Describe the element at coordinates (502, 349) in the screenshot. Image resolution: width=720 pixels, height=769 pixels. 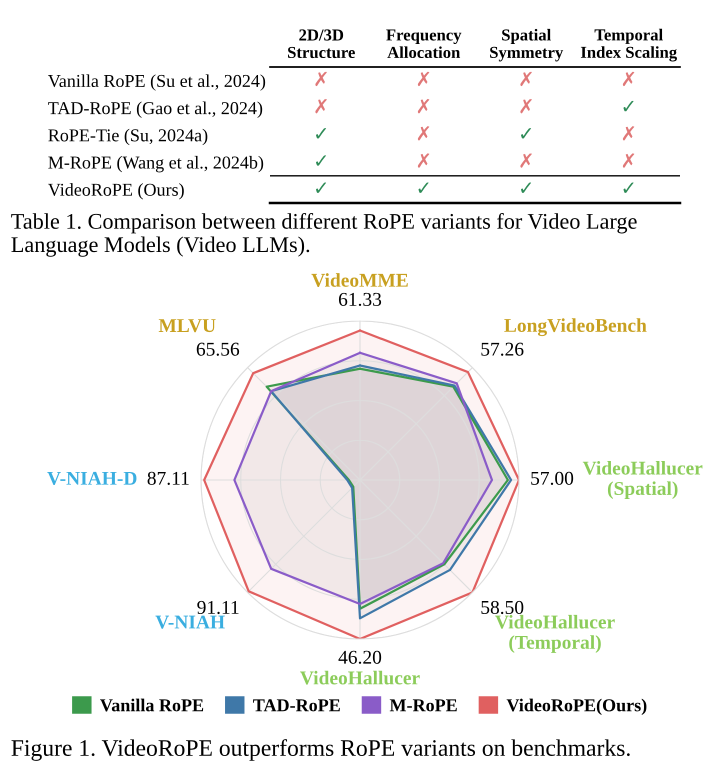
I see `text: 57.26` at that location.